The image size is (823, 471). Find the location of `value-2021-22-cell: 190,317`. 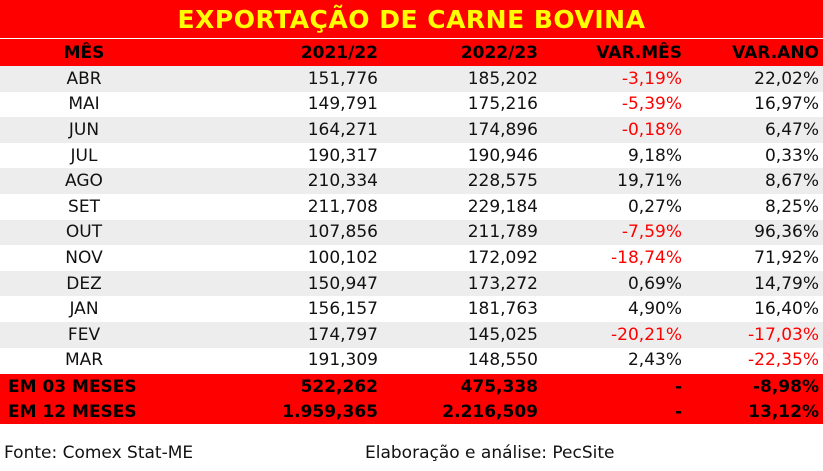

value-2021-22-cell: 190,317 is located at coordinates (342, 155).